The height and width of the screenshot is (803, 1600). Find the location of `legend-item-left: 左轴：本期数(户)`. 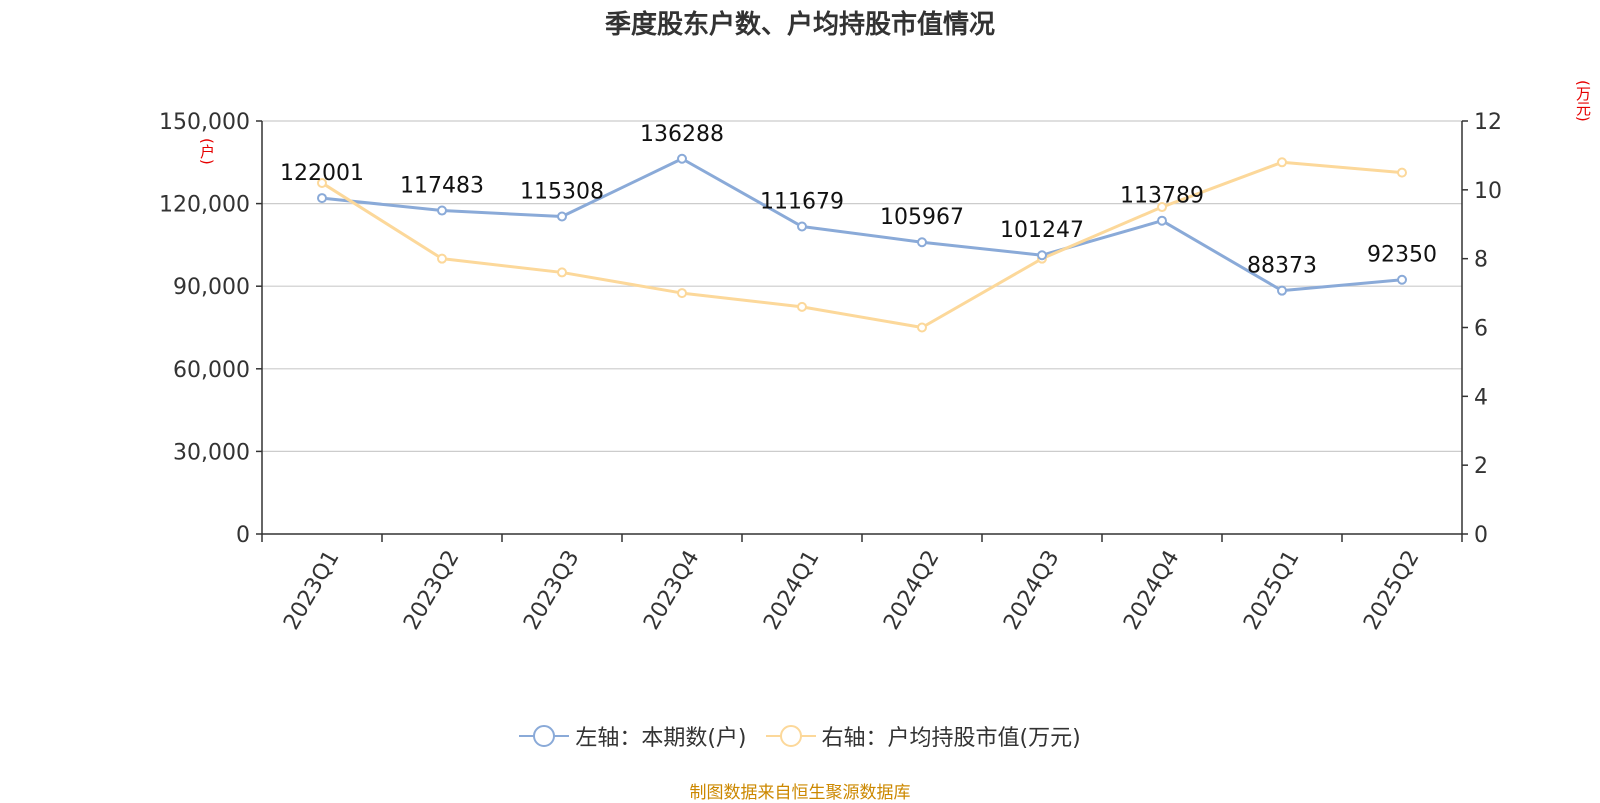

legend-item-left: 左轴：本期数(户) is located at coordinates (633, 736).